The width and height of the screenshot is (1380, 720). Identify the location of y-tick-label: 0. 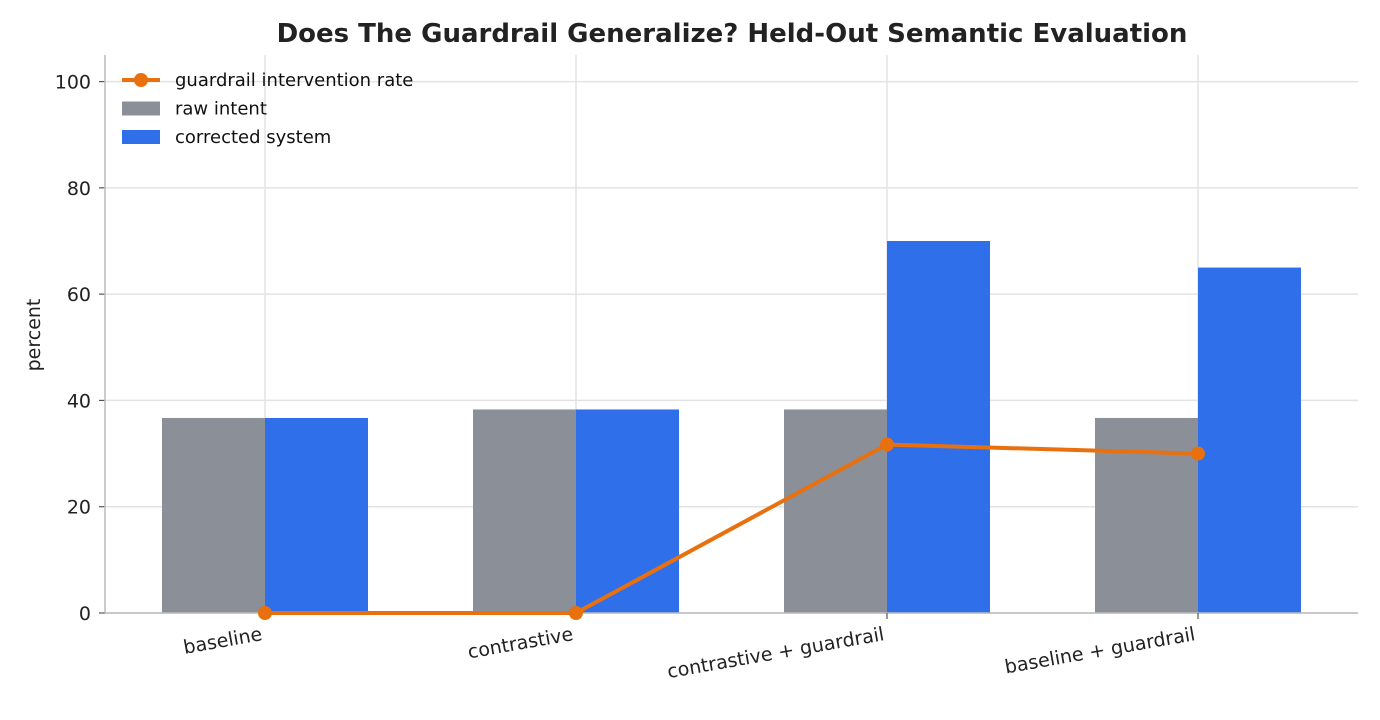
(85, 614).